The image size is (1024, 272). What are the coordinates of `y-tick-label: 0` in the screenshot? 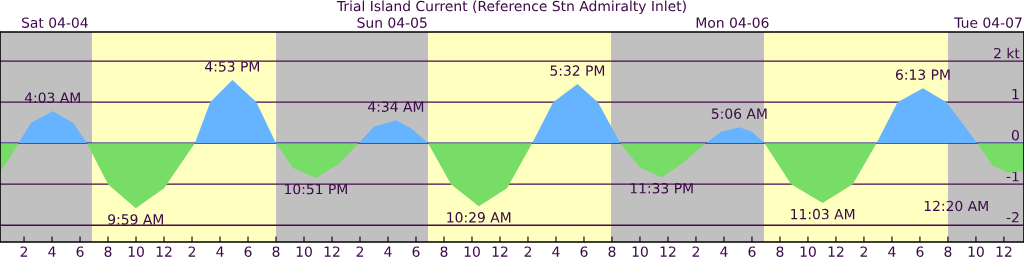 It's located at (1015, 135).